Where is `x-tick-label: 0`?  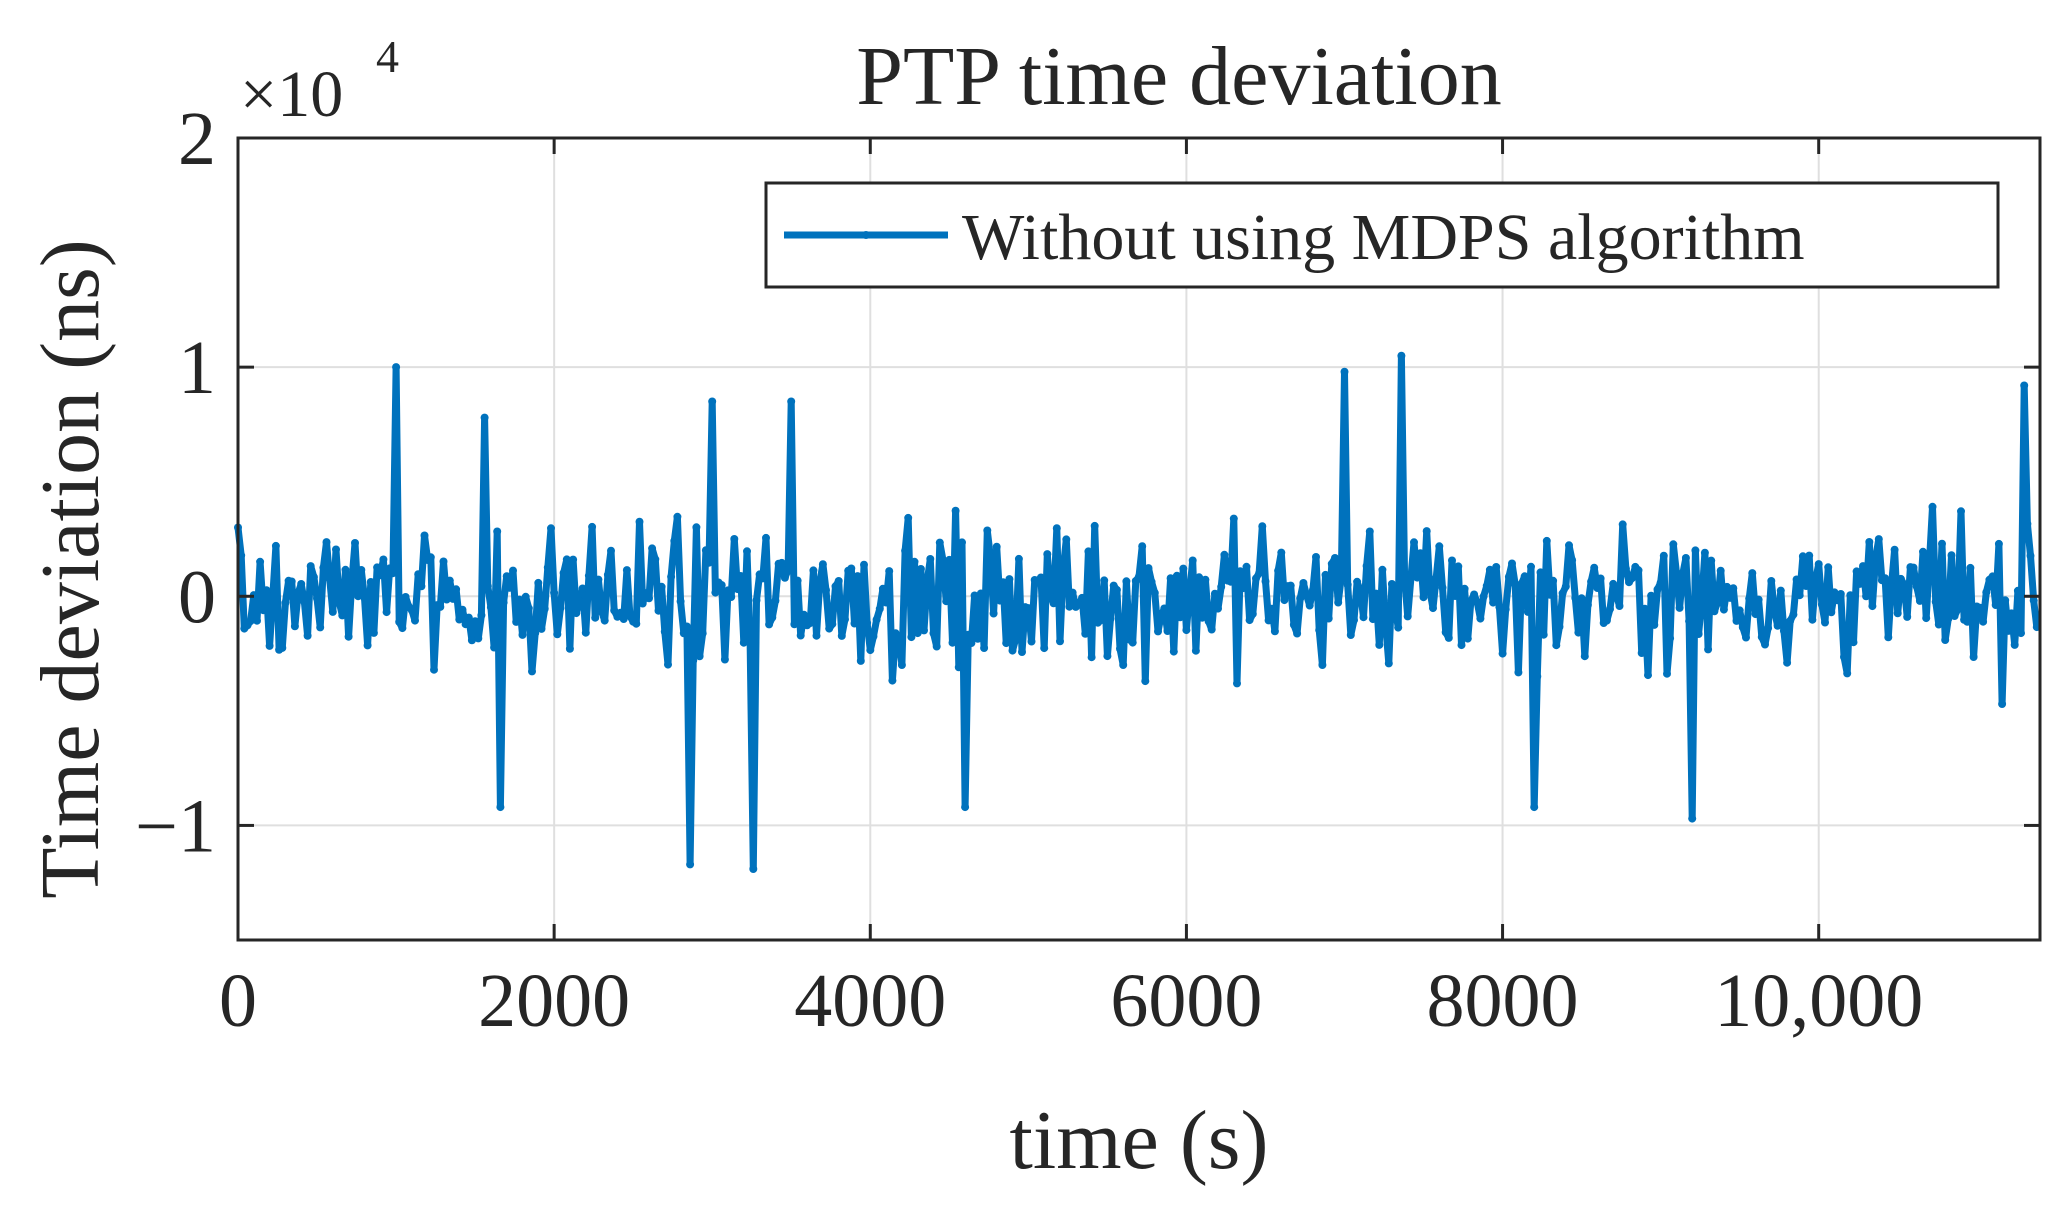 x-tick-label: 0 is located at coordinates (238, 1001).